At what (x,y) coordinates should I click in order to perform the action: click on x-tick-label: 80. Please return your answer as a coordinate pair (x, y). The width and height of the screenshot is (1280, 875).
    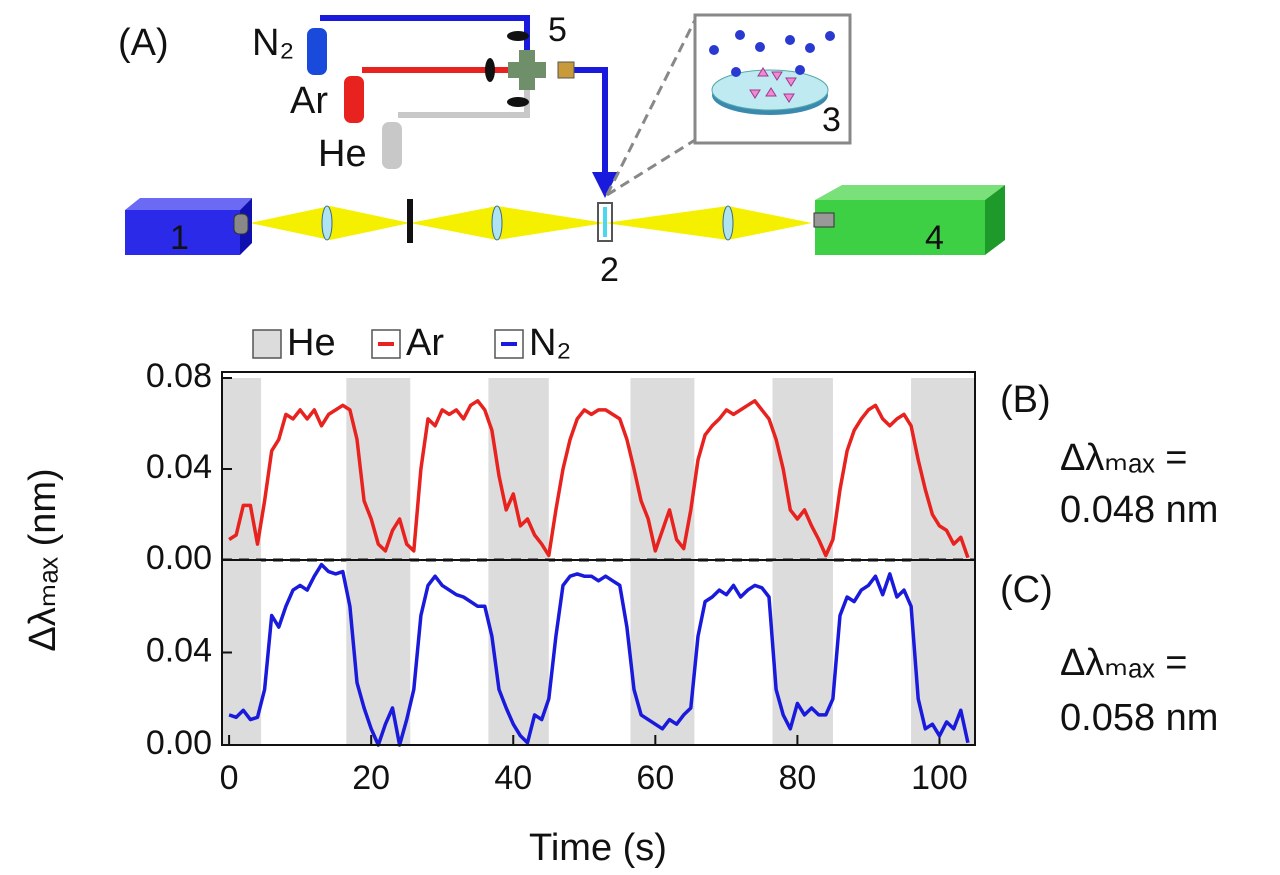
    Looking at the image, I should click on (797, 778).